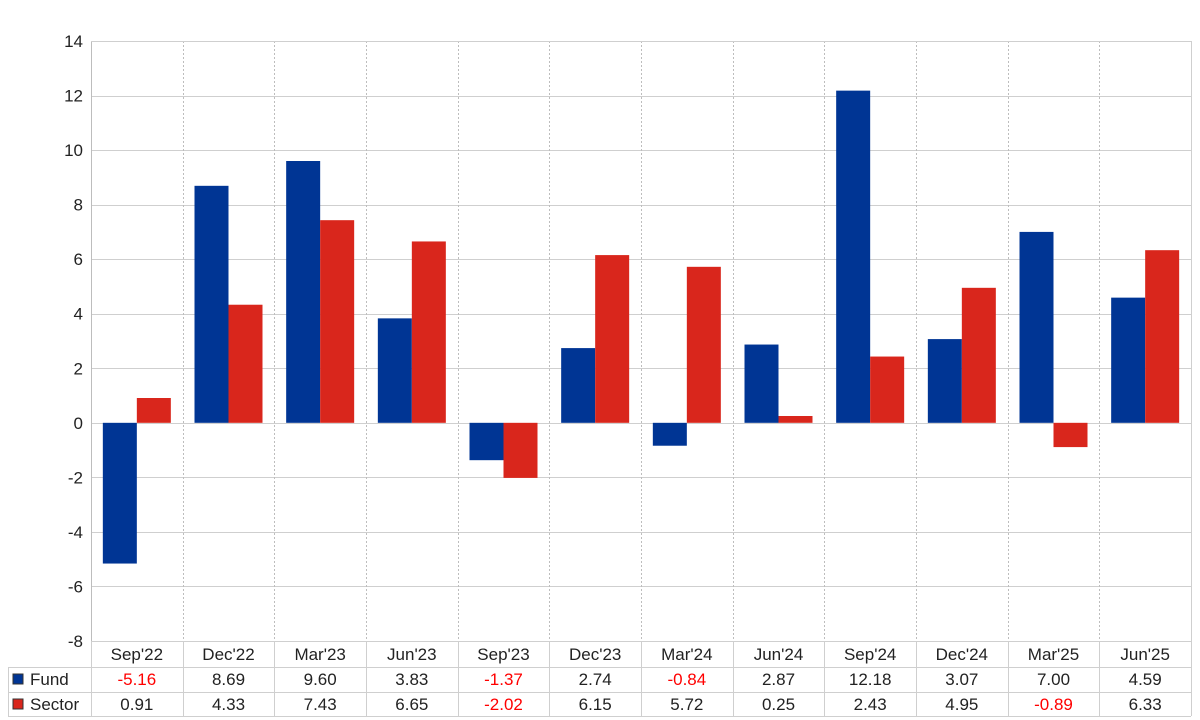 This screenshot has width=1200, height=720. I want to click on data-label-fund: 3.07, so click(961, 679).